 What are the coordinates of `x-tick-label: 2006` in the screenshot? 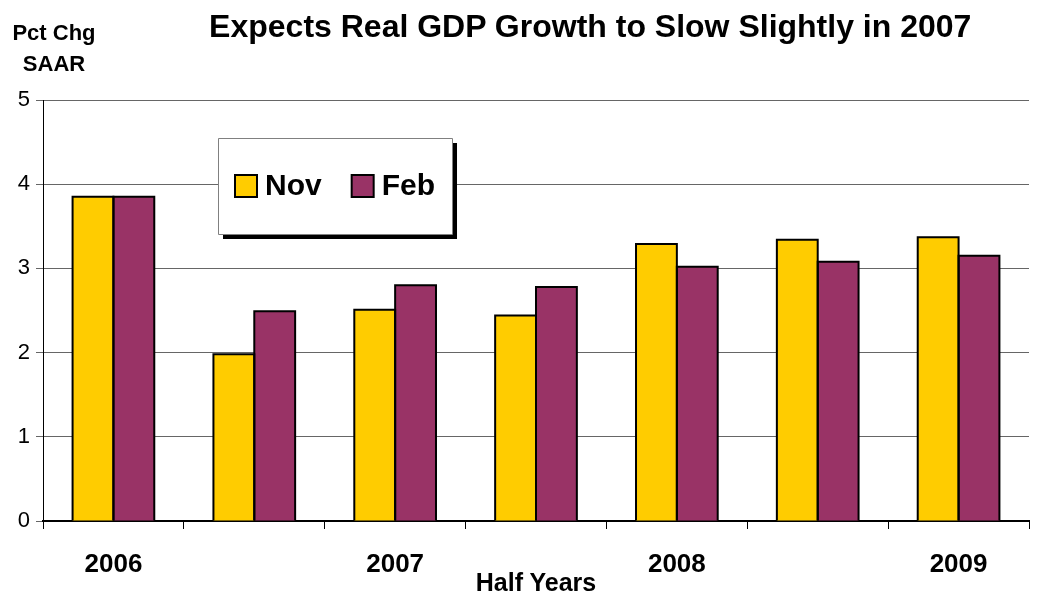 It's located at (113, 562).